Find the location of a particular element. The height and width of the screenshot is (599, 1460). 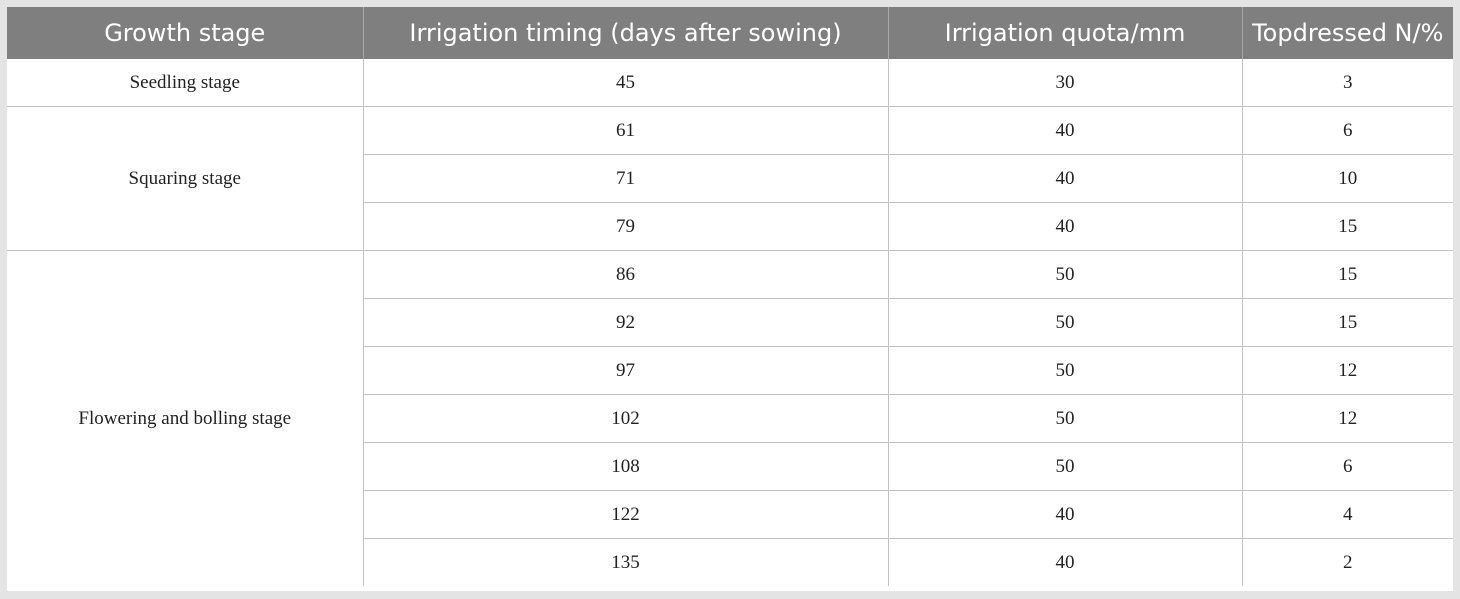

irrigation-timing-cell: 122 is located at coordinates (625, 514).